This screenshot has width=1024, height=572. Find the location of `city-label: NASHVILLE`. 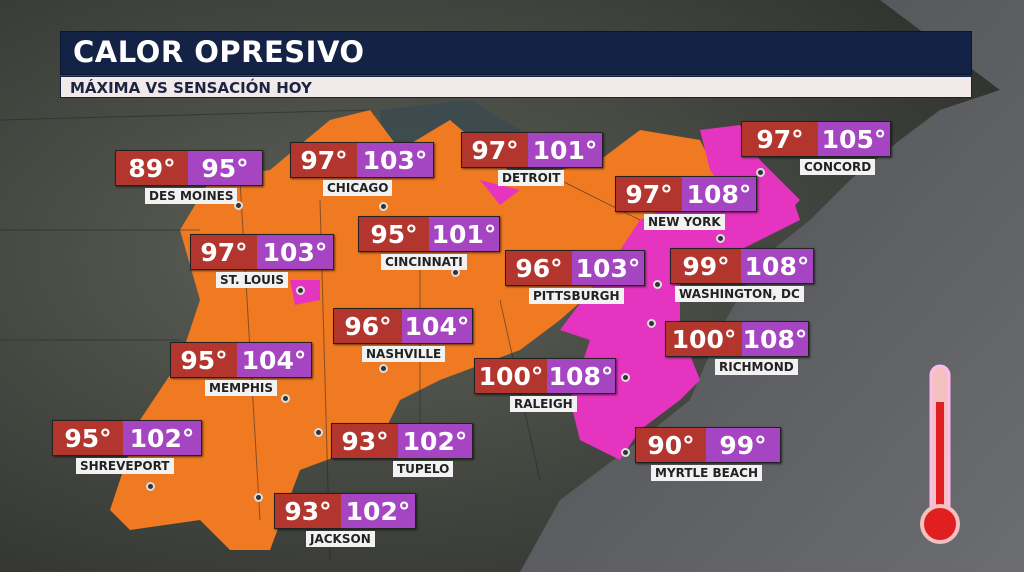

city-label: NASHVILLE is located at coordinates (404, 354).